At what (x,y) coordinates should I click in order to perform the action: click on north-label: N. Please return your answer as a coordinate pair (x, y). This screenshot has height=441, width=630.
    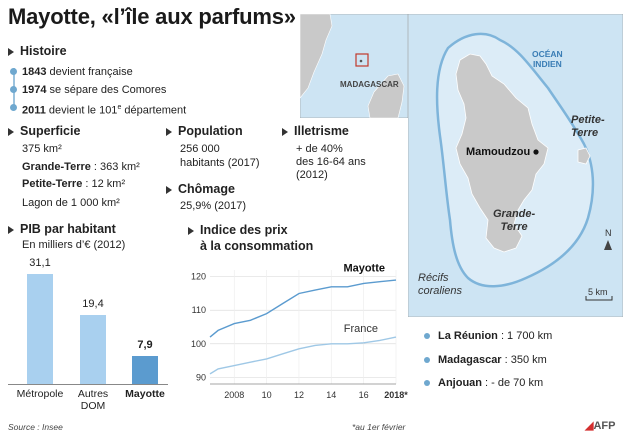
    Looking at the image, I should click on (608, 233).